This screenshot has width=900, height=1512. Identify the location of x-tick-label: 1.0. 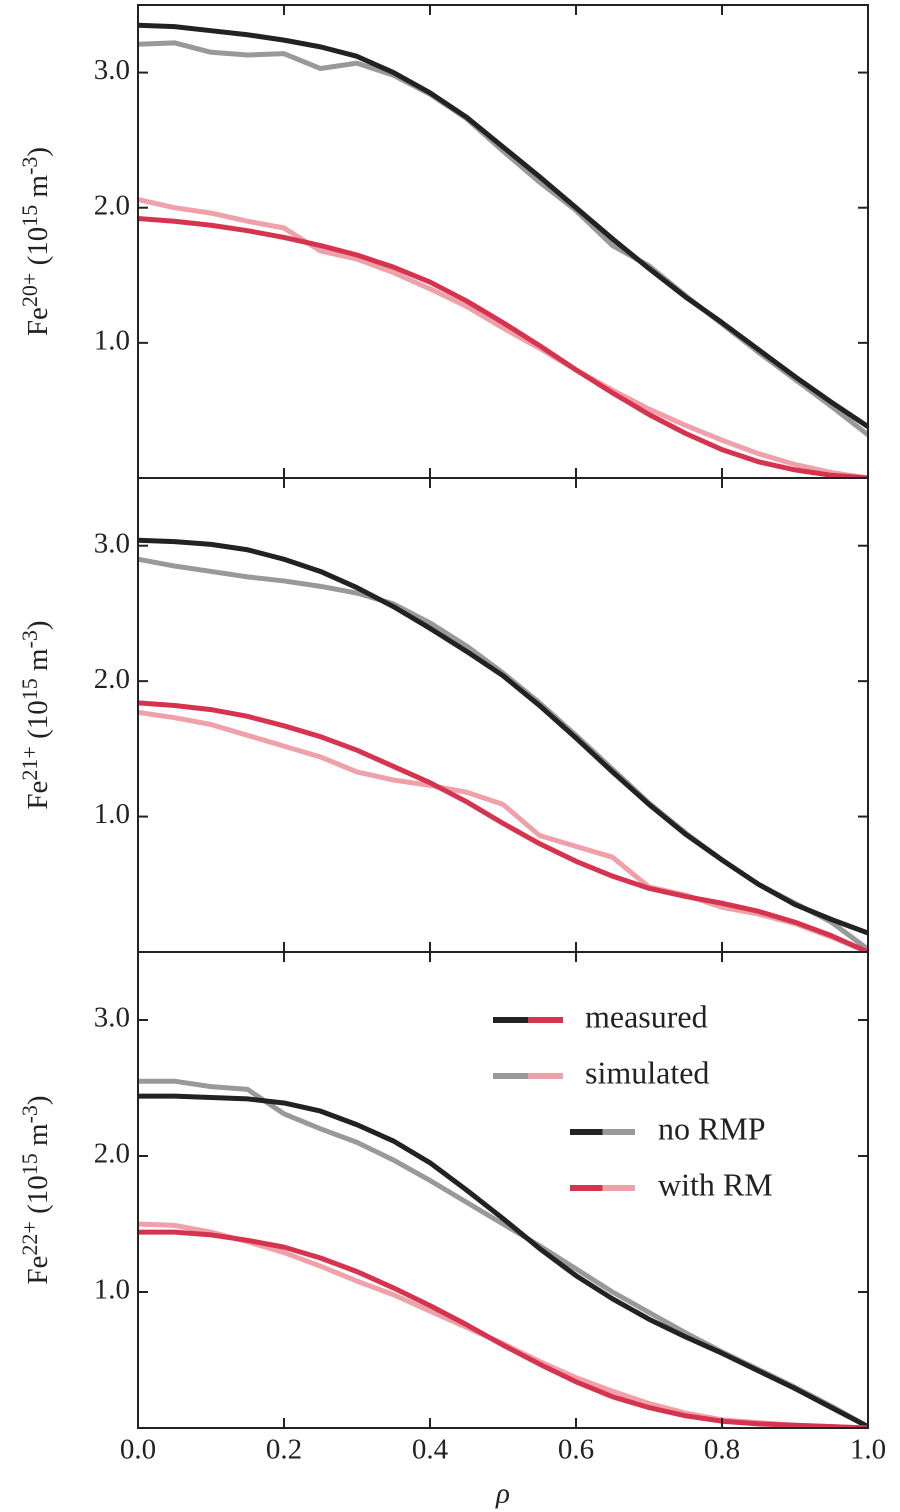
(868, 1450).